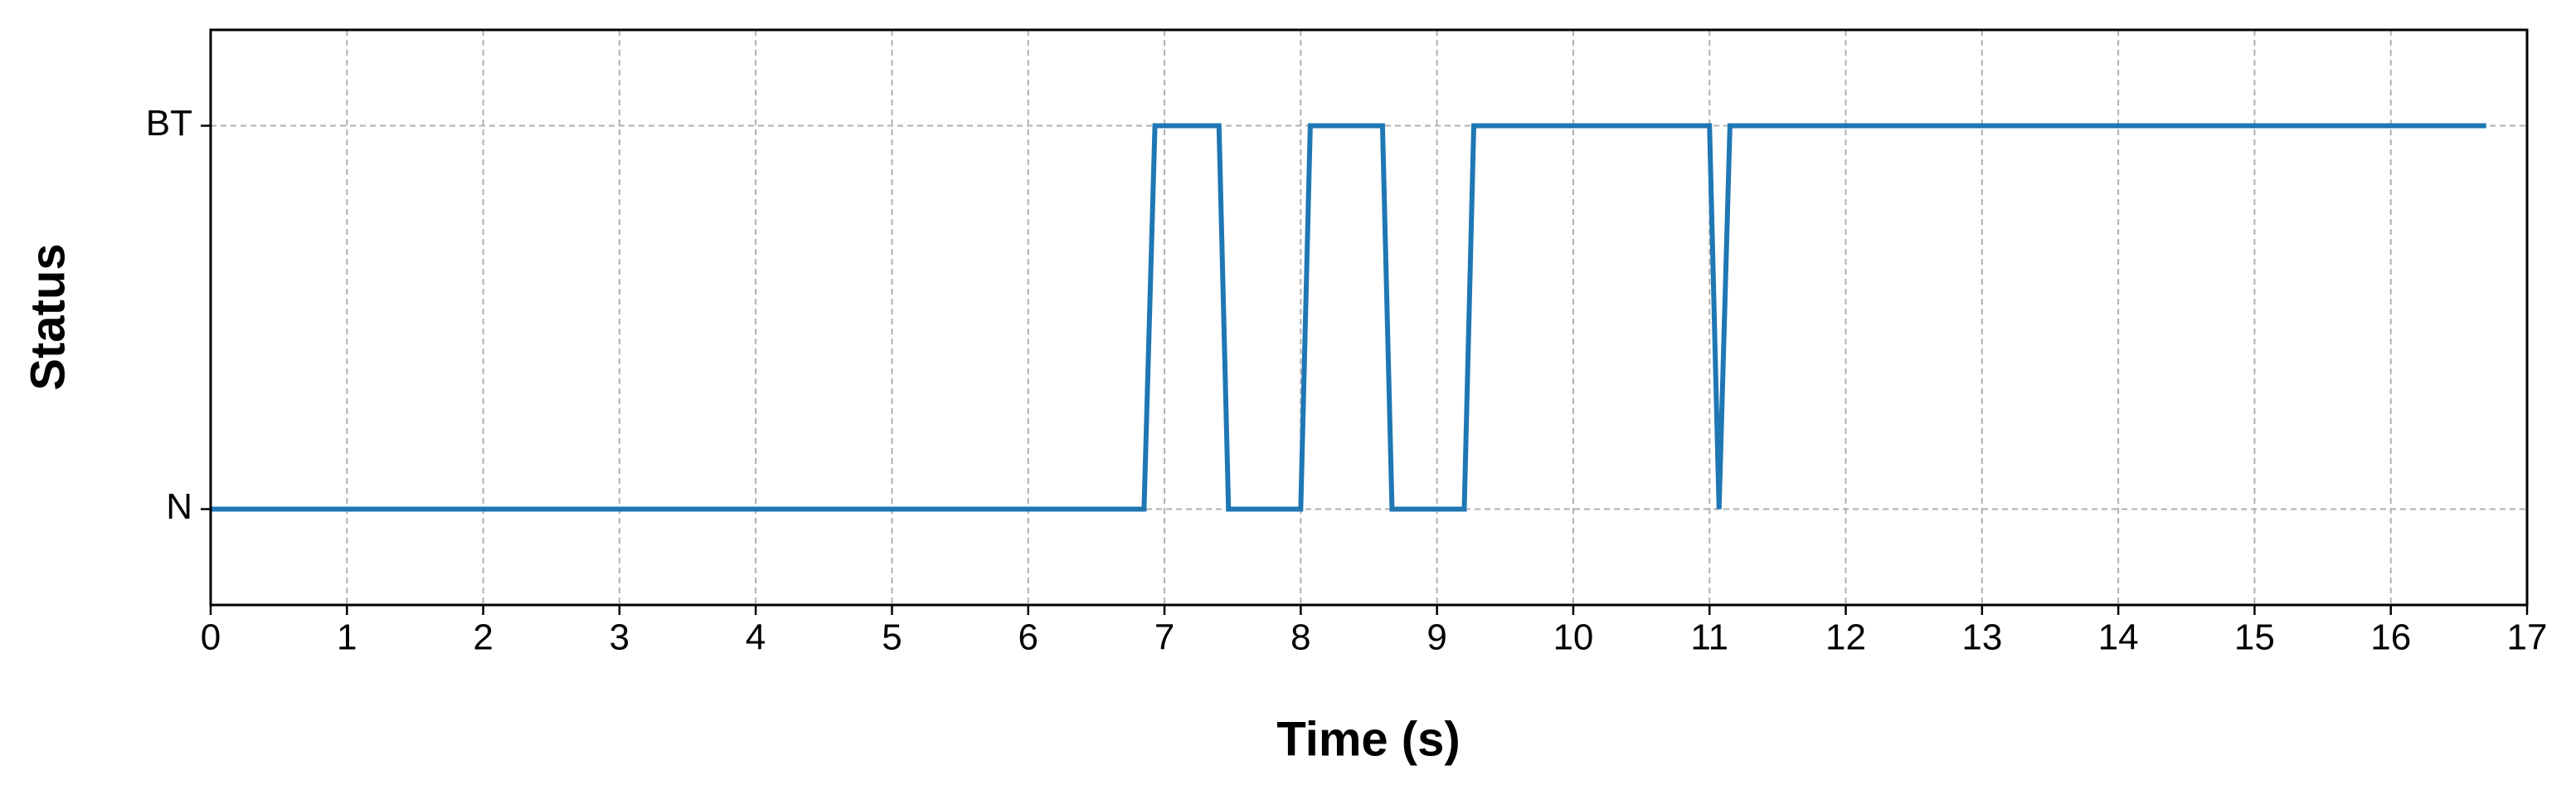 The width and height of the screenshot is (2576, 800). Describe the element at coordinates (1981, 637) in the screenshot. I see `x-tick-label: 13` at that location.